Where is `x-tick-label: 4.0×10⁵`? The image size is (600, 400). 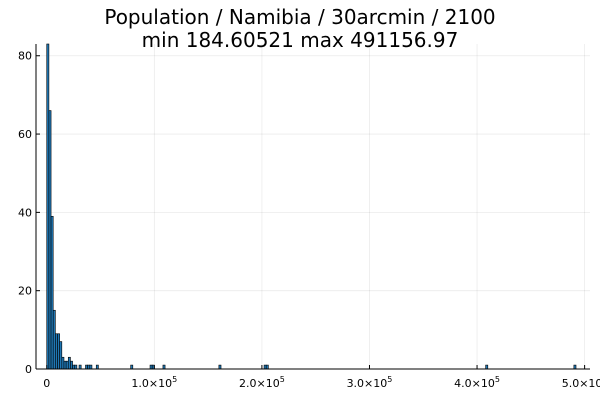
x-tick-label: 4.0×10⁵ is located at coordinates (477, 382).